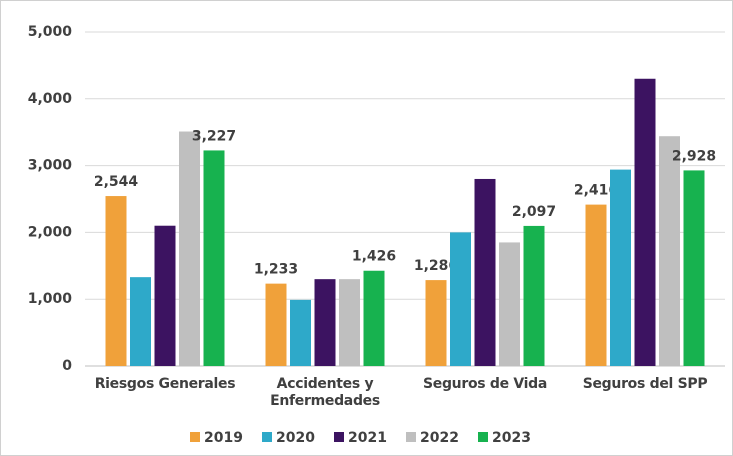 This screenshot has height=456, width=733. What do you see at coordinates (534, 212) in the screenshot?
I see `data-label: 2,097` at bounding box center [534, 212].